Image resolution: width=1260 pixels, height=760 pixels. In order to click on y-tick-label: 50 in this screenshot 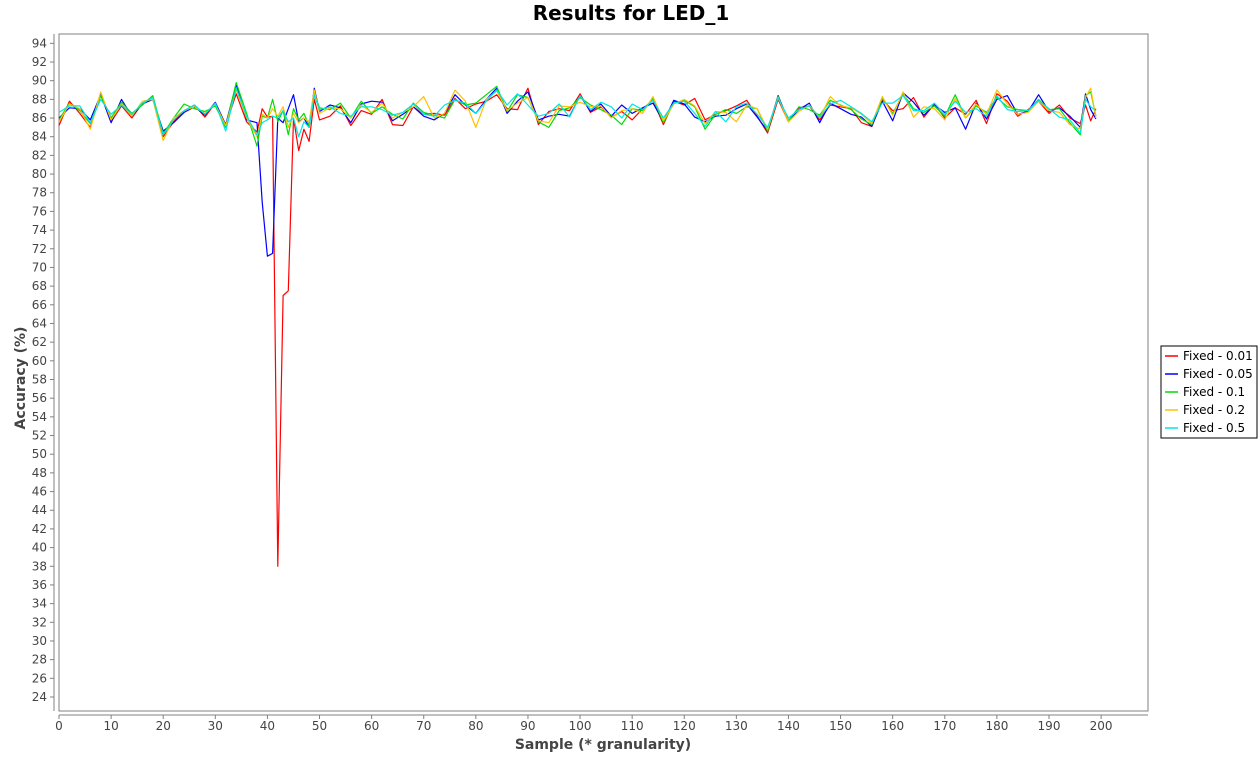, I will do `click(39, 454)`.